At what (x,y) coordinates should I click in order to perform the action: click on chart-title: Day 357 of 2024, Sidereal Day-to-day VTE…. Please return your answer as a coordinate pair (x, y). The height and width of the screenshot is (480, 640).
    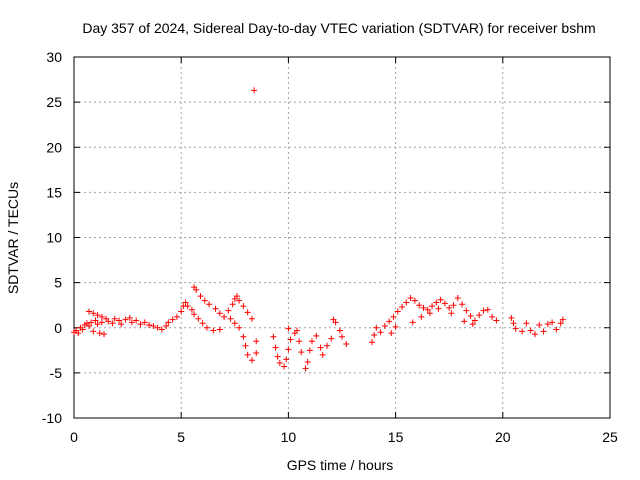
    Looking at the image, I should click on (338, 28).